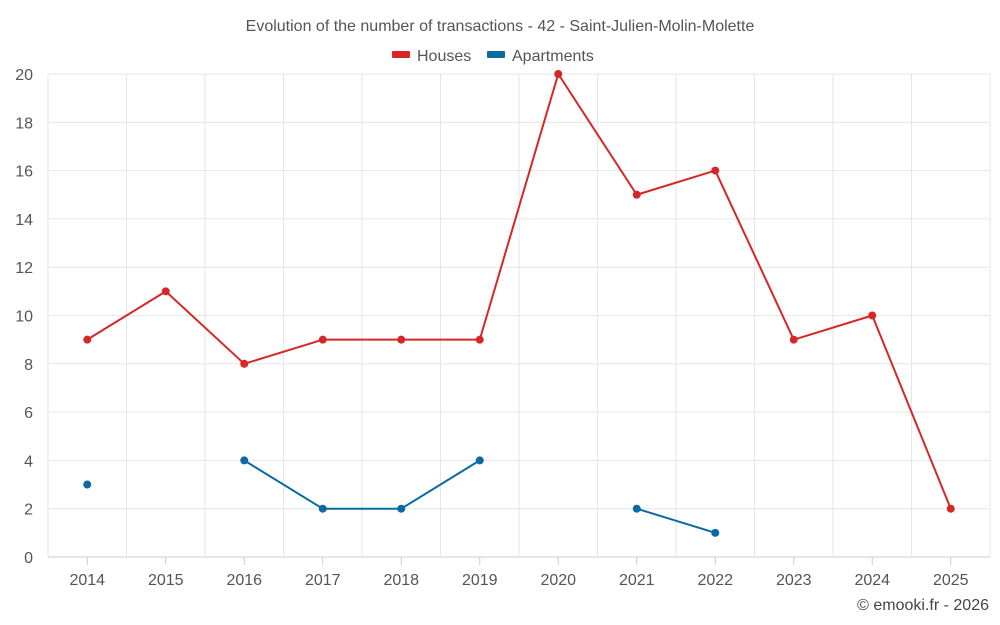 This screenshot has width=1000, height=625. I want to click on y-tick-label: 6, so click(28, 413).